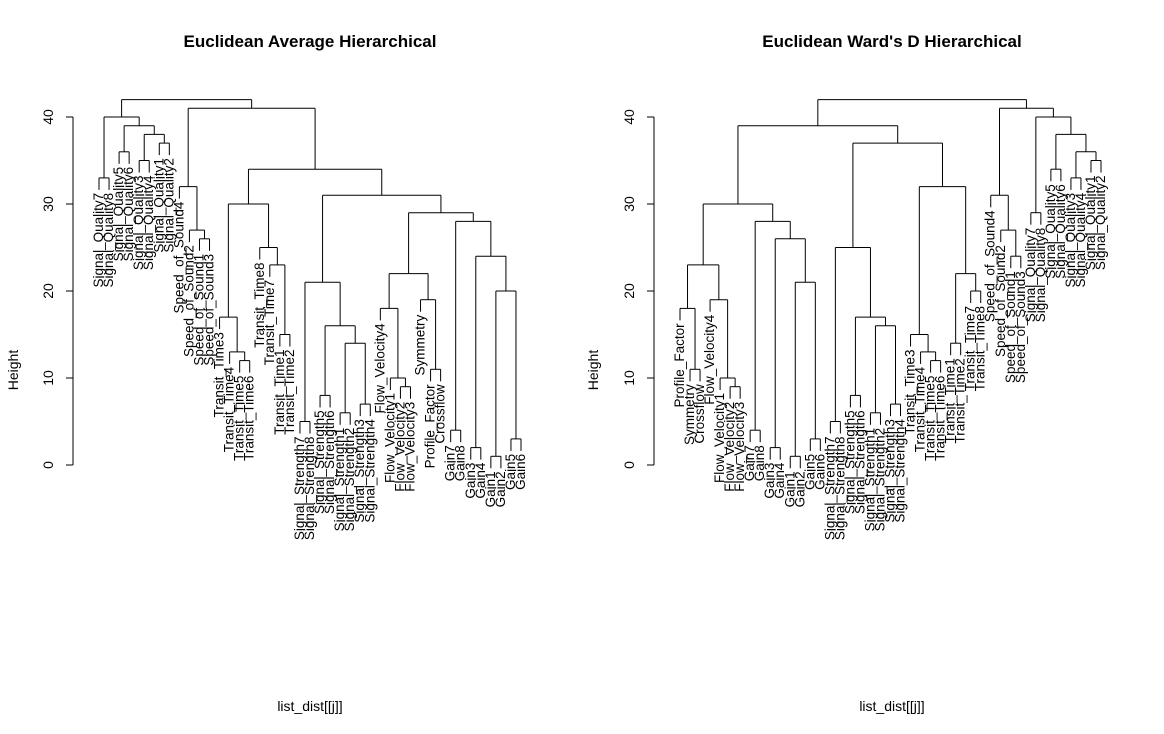  What do you see at coordinates (379, 368) in the screenshot?
I see `leaf-label: Flow_Velocity4` at bounding box center [379, 368].